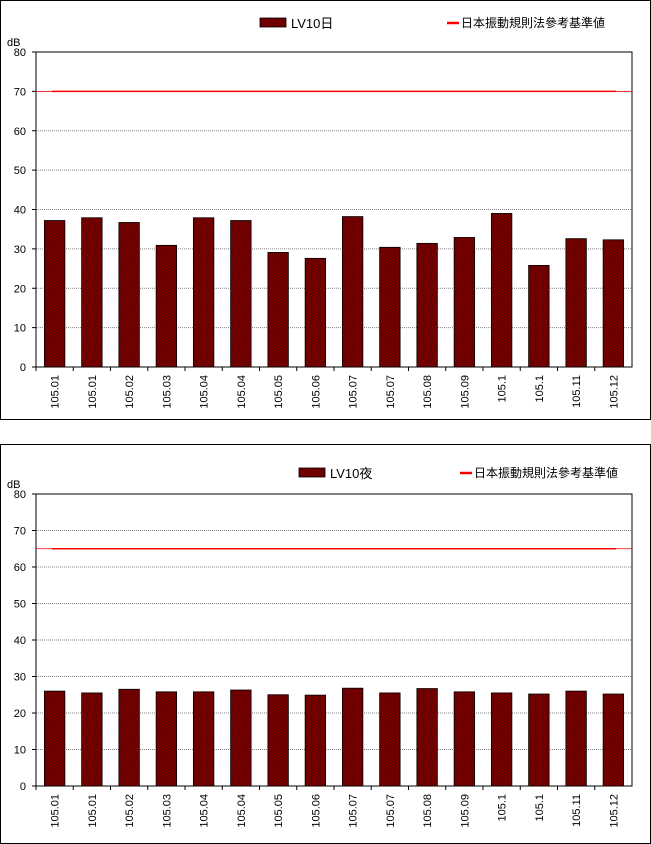  I want to click on legend-label-bar: LV10日, so click(312, 23).